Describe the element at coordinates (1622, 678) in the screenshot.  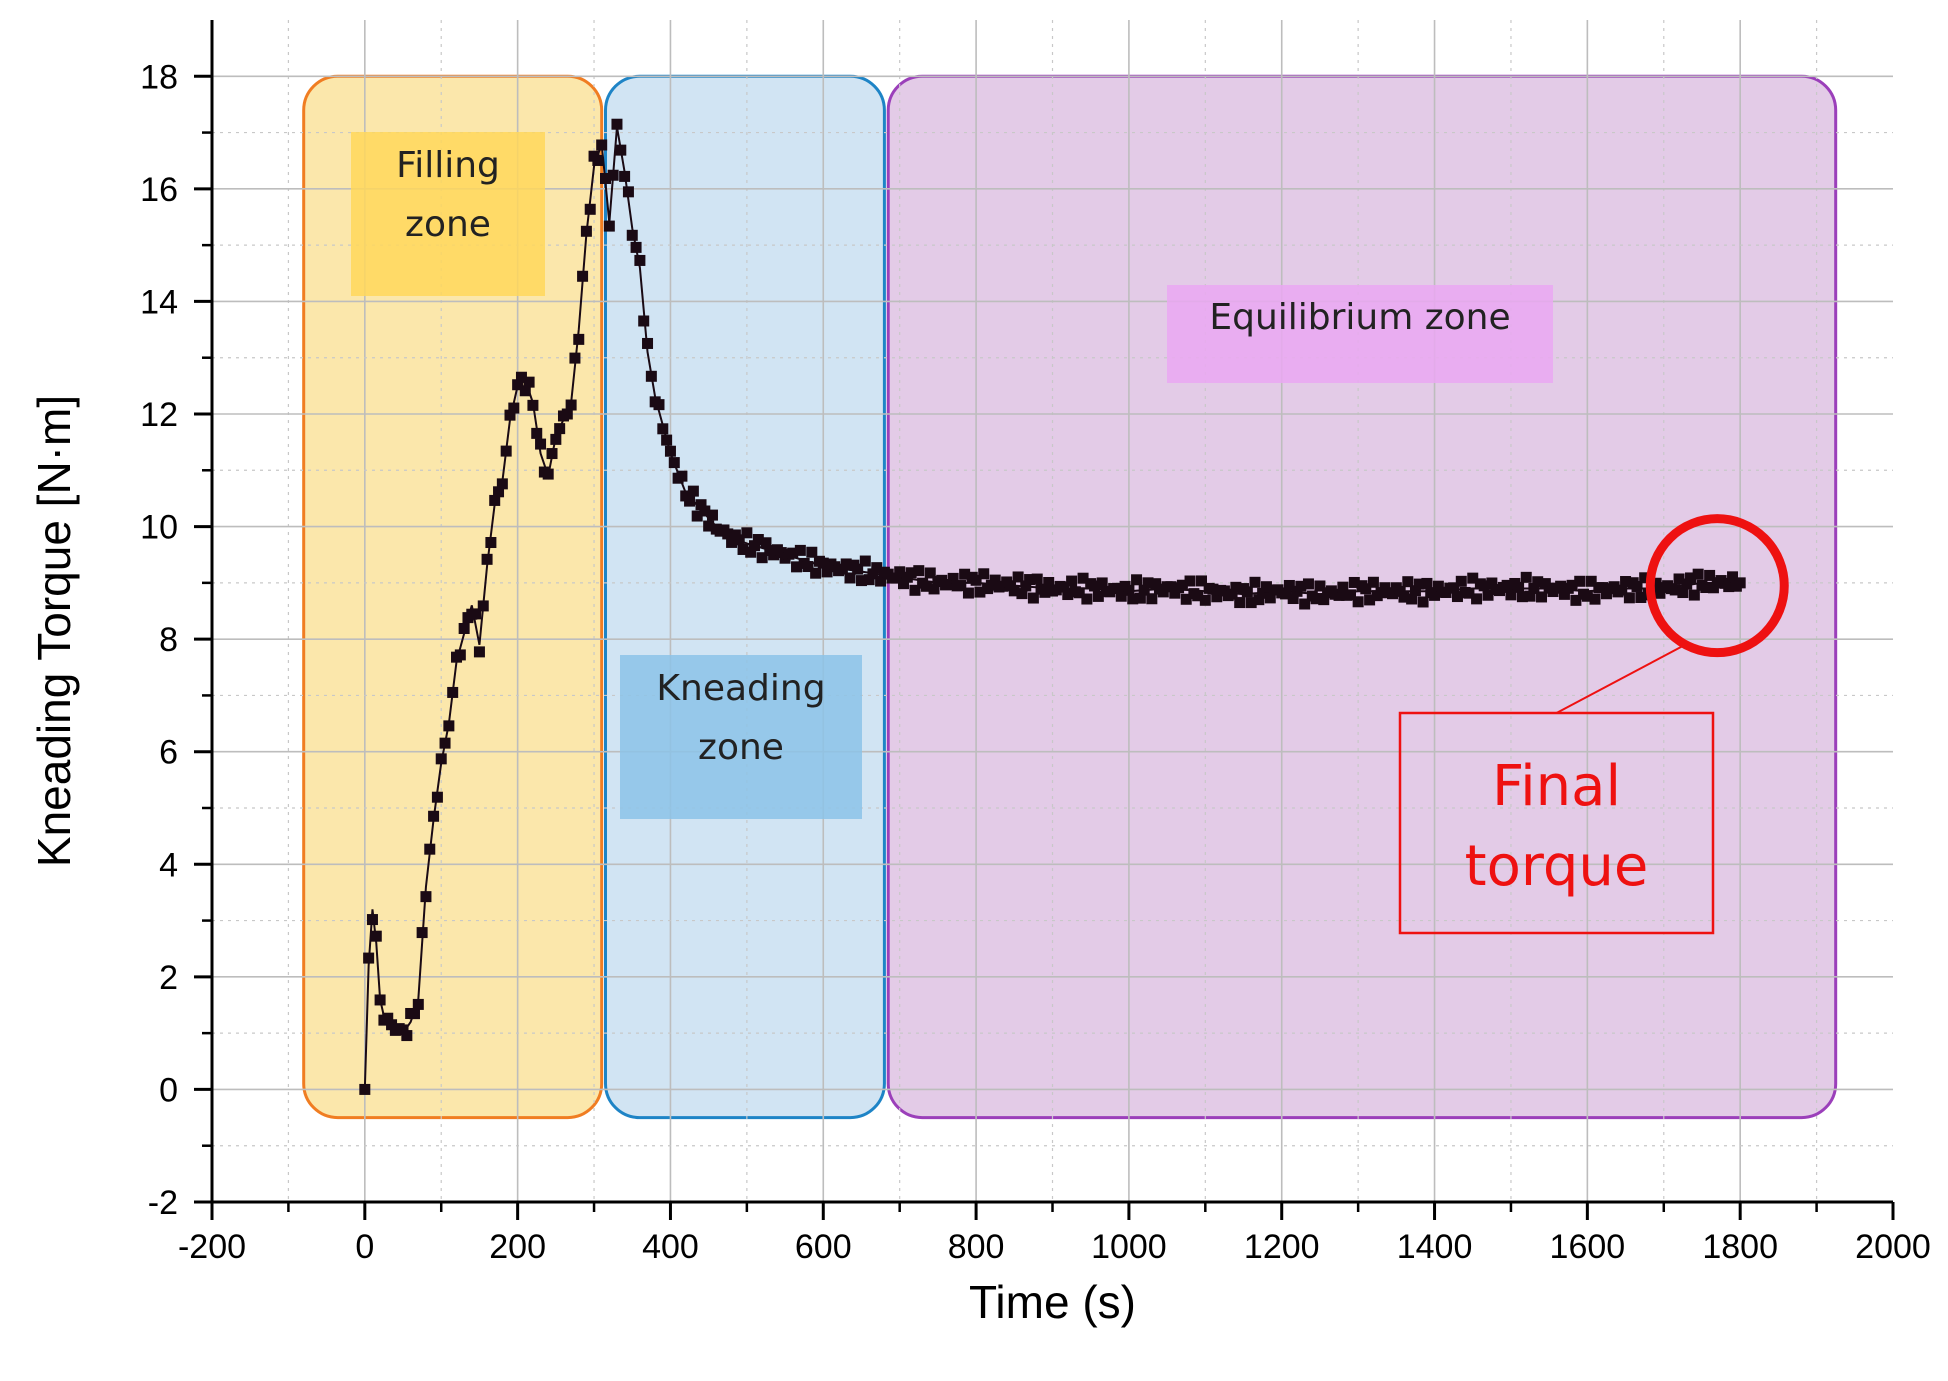
I see `final-torque-connector` at that location.